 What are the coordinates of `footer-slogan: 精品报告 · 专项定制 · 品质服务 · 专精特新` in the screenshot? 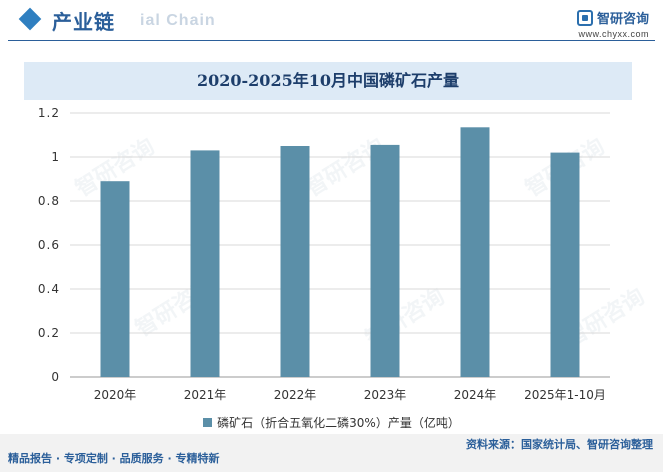 It's located at (114, 458).